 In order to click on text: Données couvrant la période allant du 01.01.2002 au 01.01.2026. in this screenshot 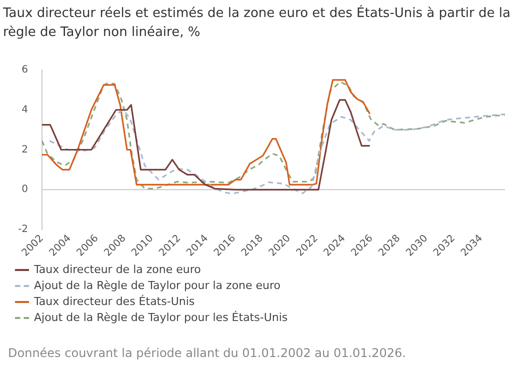, I will do `click(207, 353)`.